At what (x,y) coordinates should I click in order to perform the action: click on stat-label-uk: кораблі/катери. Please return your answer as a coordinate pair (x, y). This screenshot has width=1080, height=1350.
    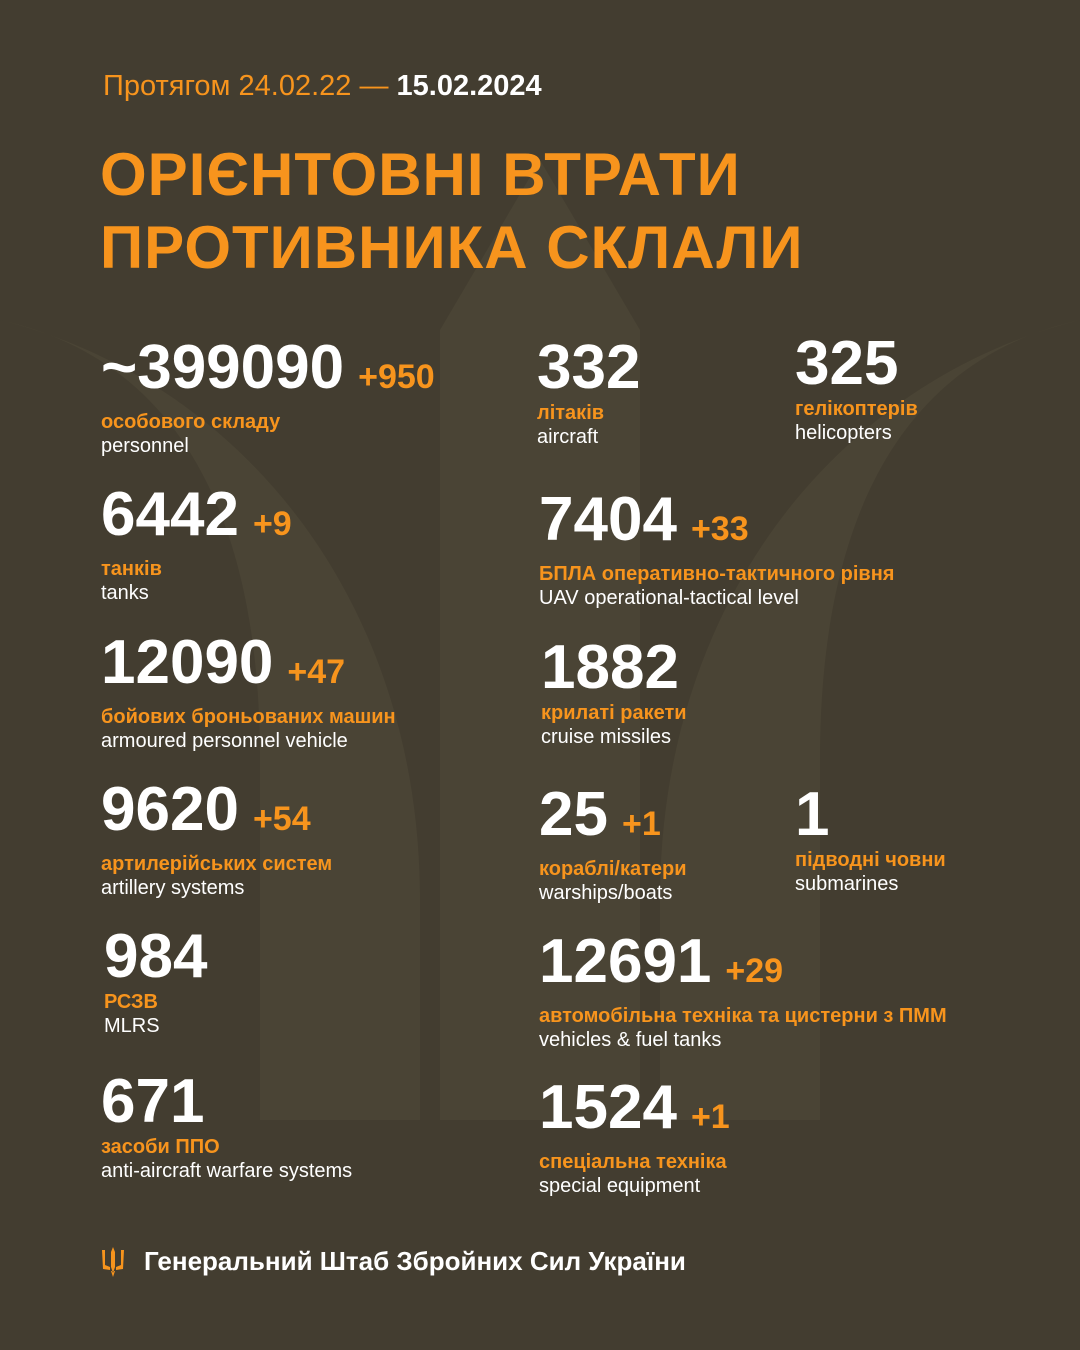
    Looking at the image, I should click on (613, 869).